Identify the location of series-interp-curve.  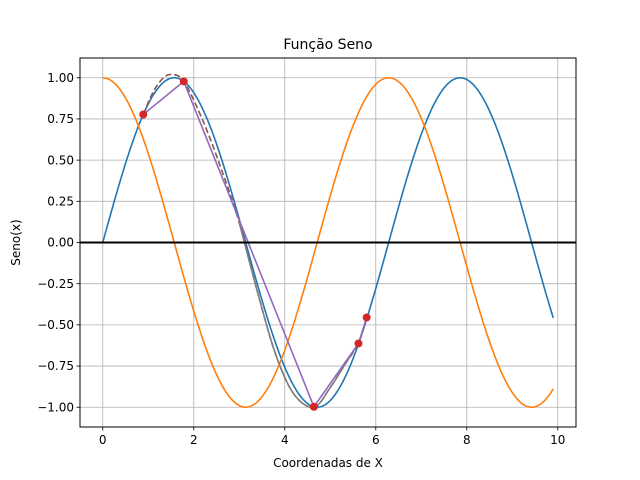
(299, 315).